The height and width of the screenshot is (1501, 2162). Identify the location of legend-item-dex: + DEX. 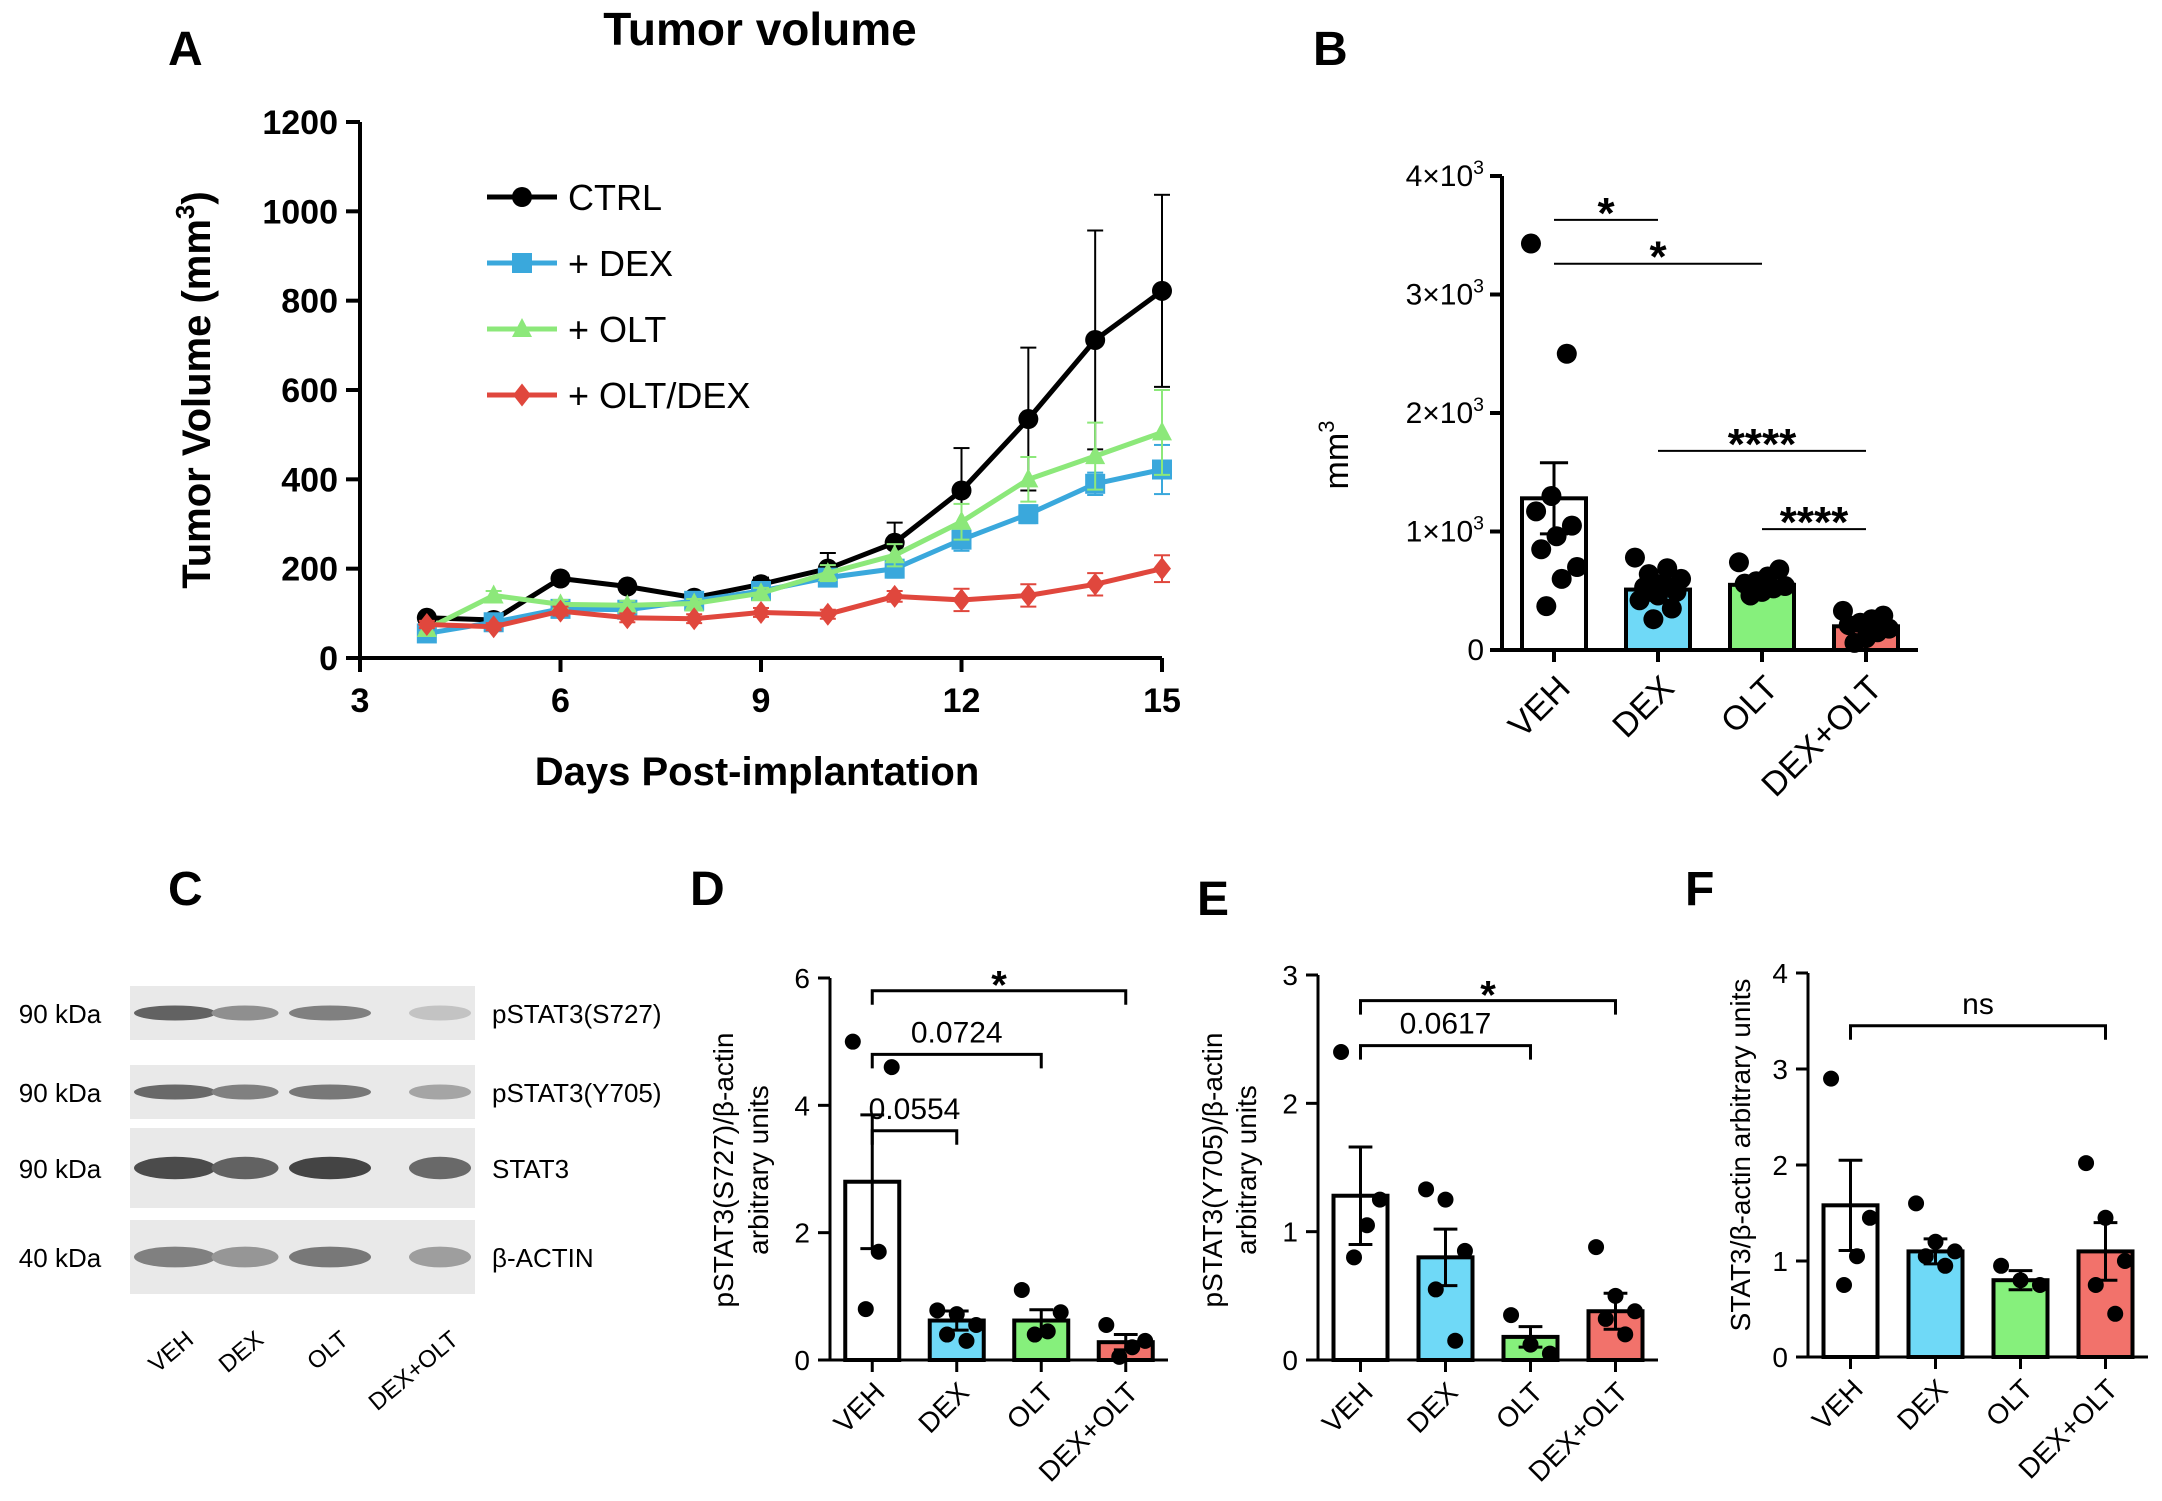
(580, 263).